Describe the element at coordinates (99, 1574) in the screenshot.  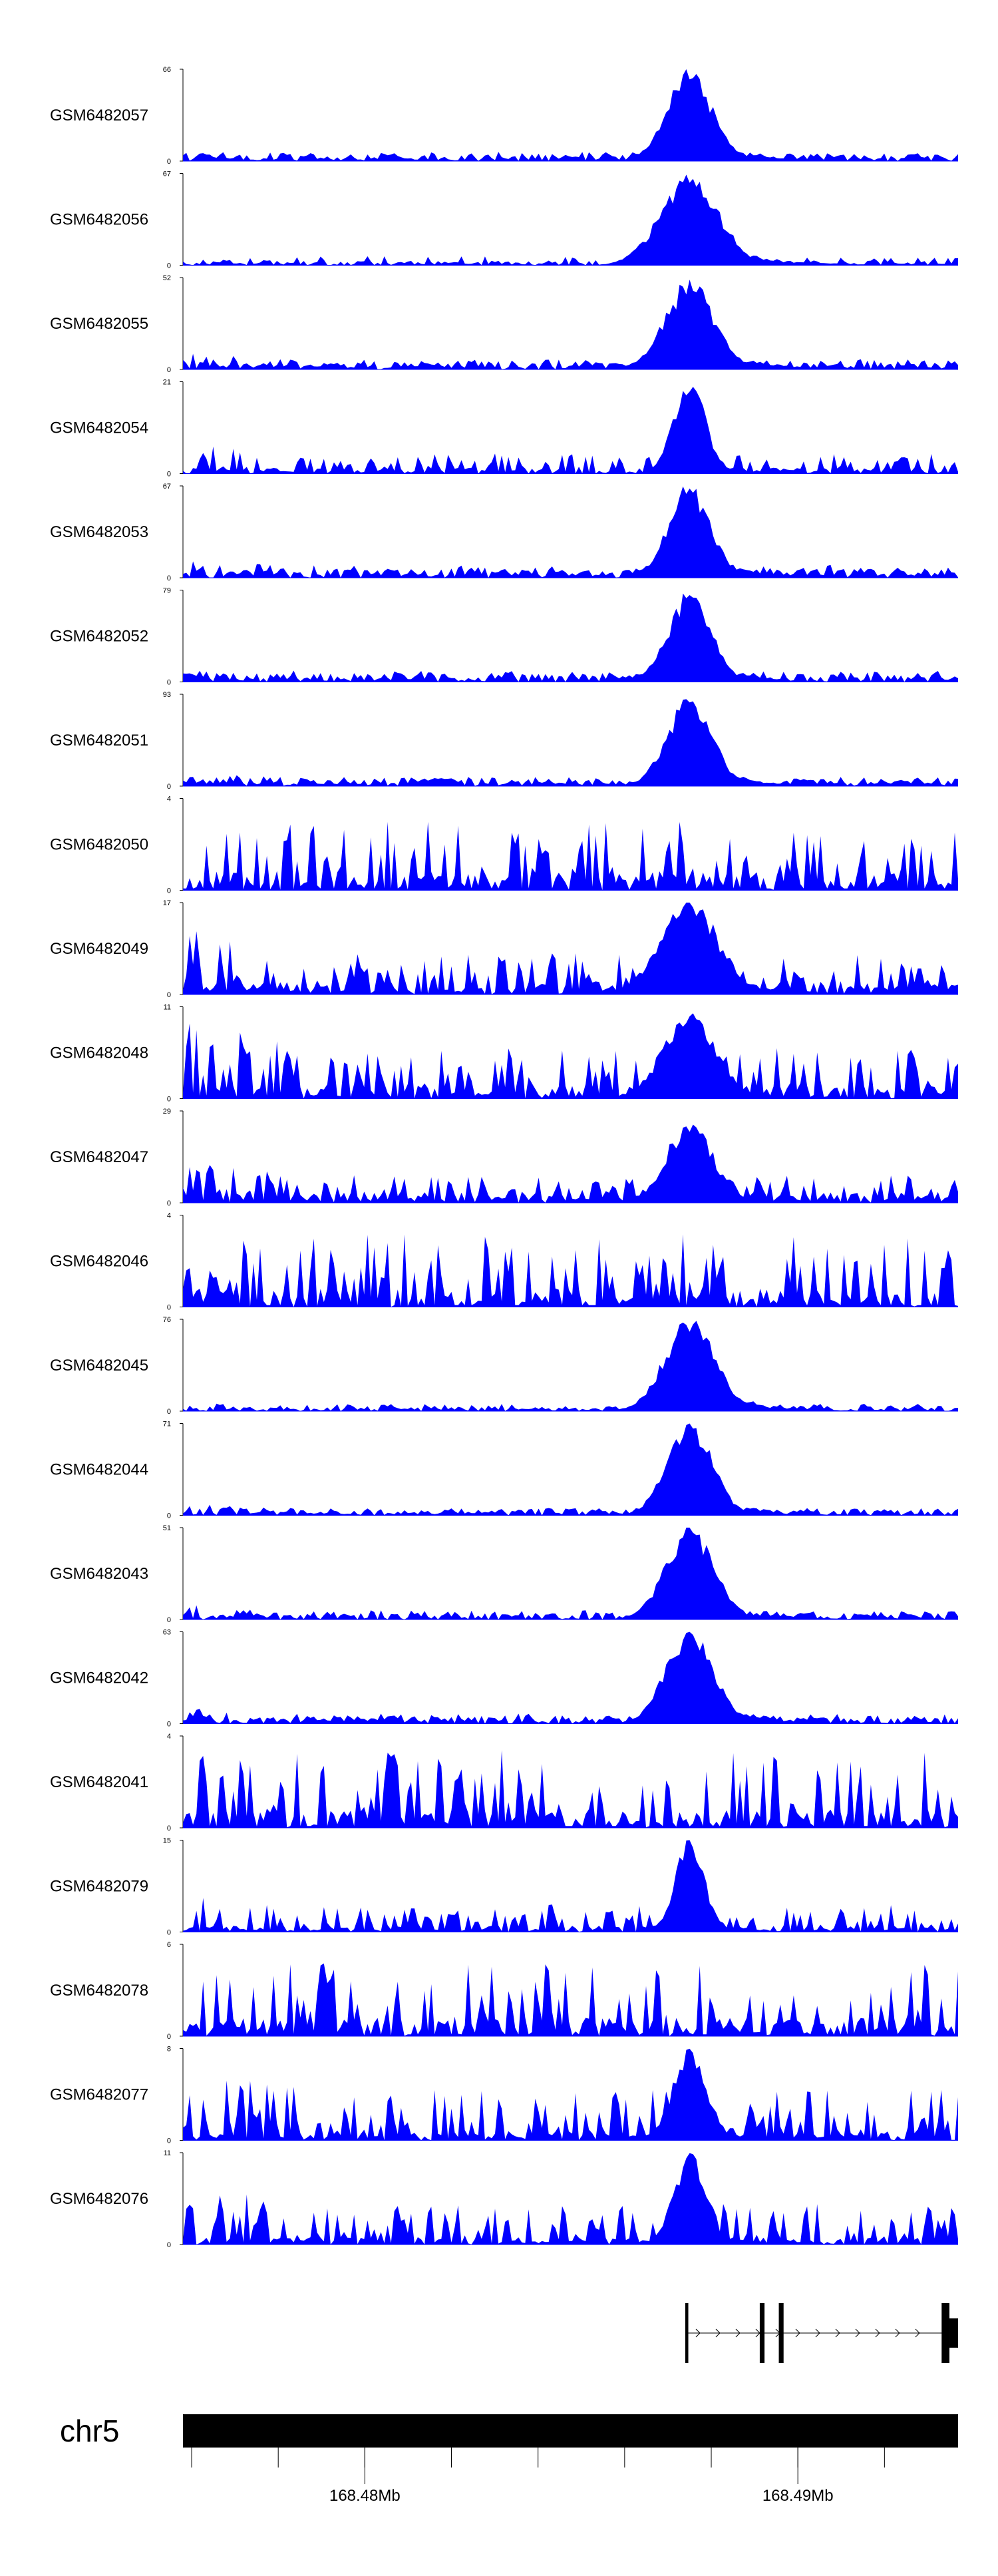
I see `track-label: GSM6482043` at that location.